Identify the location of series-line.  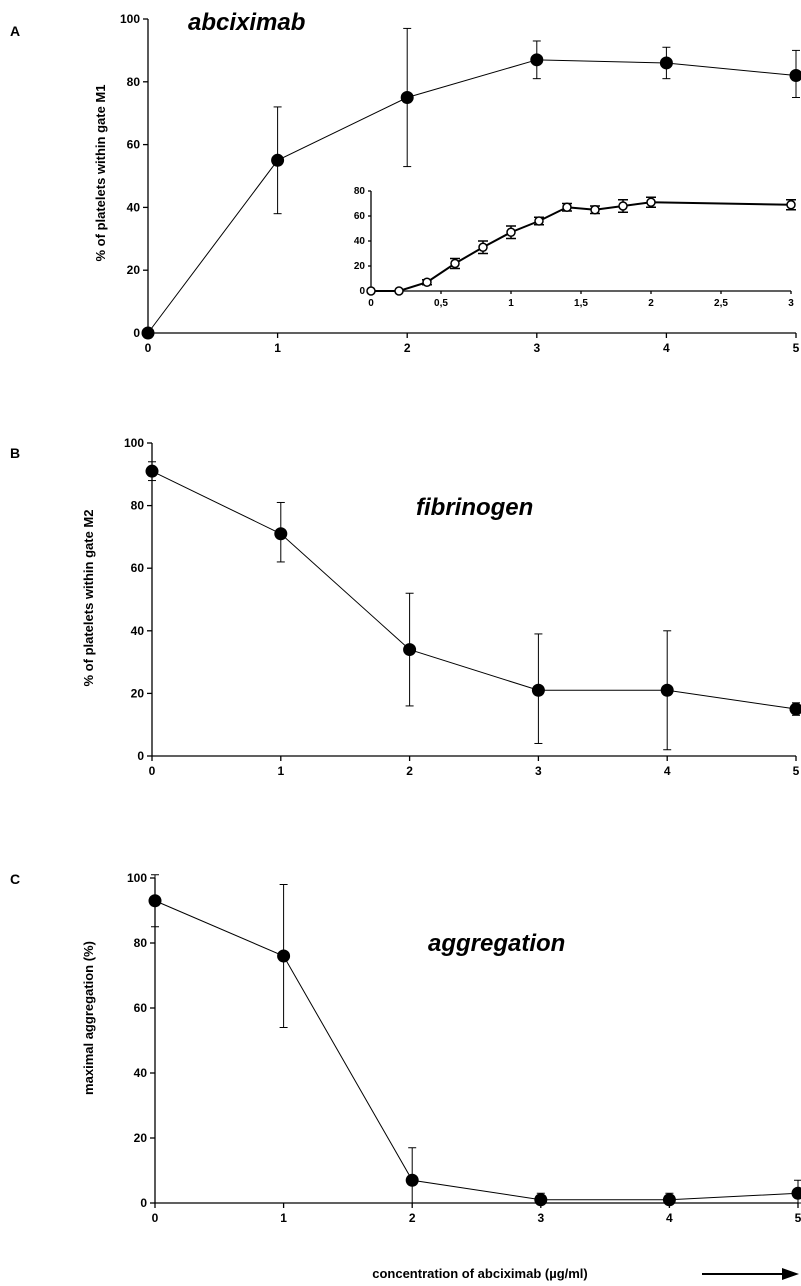
(581, 246).